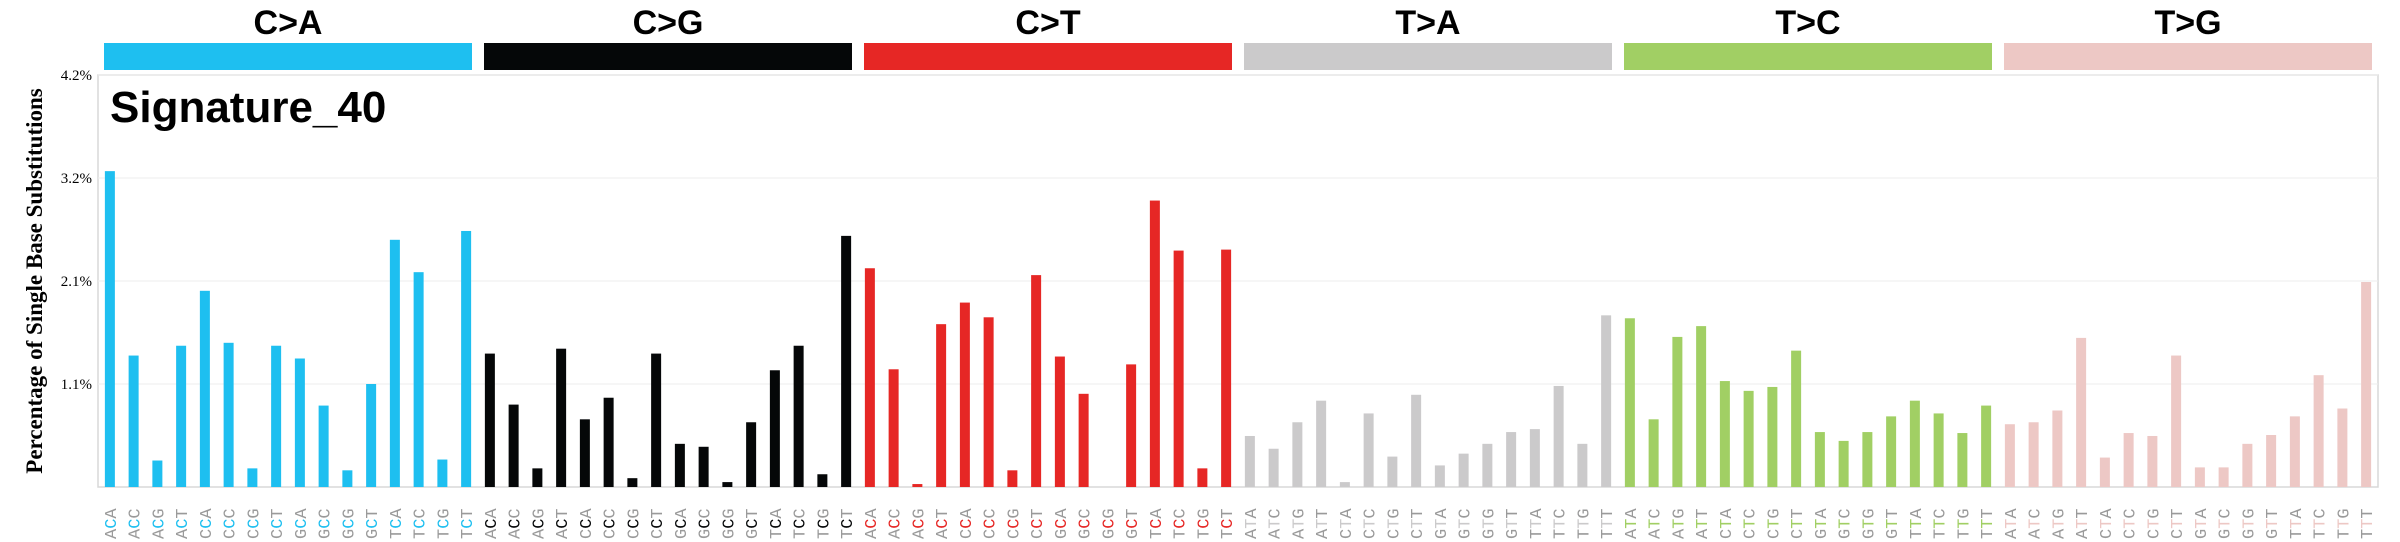 Image resolution: width=2400 pixels, height=542 pixels. I want to click on x-tick-label: GTG, so click(1869, 523).